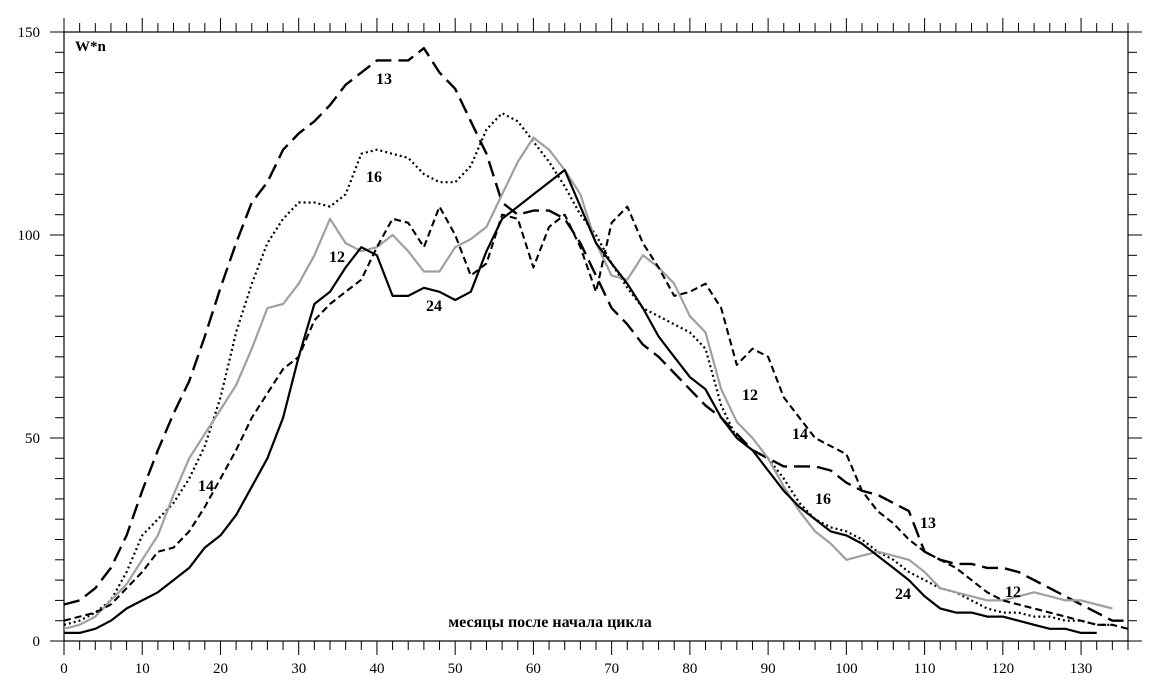 Image resolution: width=1153 pixels, height=687 pixels. Describe the element at coordinates (846, 669) in the screenshot. I see `x-tick-label: 100` at that location.